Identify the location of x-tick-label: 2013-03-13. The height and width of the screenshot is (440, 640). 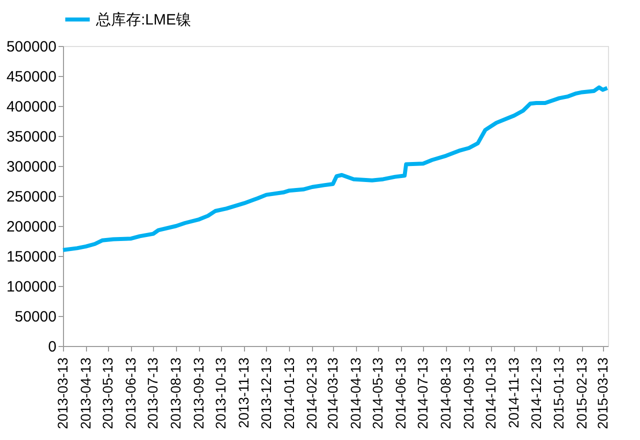
(62, 393).